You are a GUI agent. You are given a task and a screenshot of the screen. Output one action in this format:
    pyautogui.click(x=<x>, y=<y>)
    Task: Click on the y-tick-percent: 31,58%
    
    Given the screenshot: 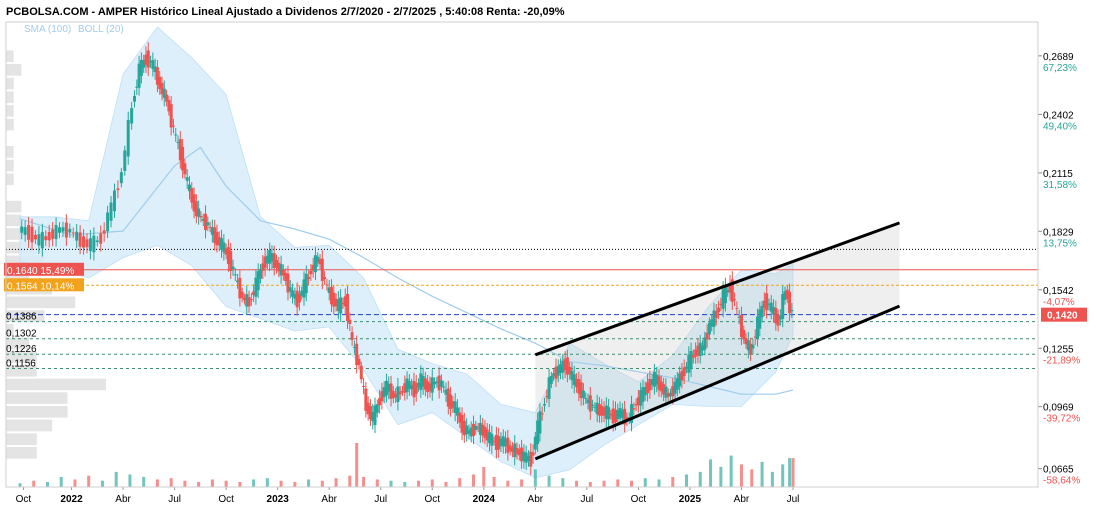 What is the action you would take?
    pyautogui.click(x=1060, y=185)
    